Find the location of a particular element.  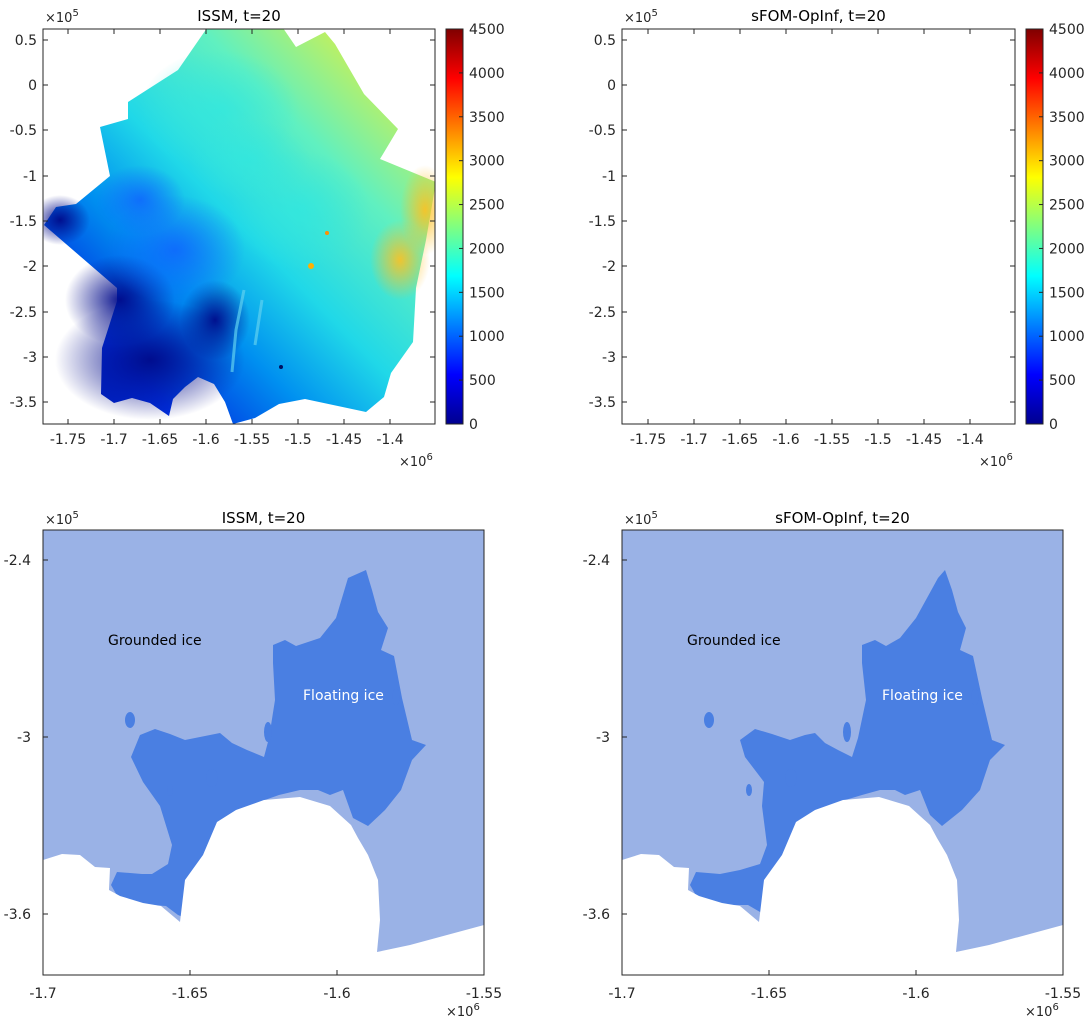

colorbar-tick-label: 3500 is located at coordinates (1067, 118).